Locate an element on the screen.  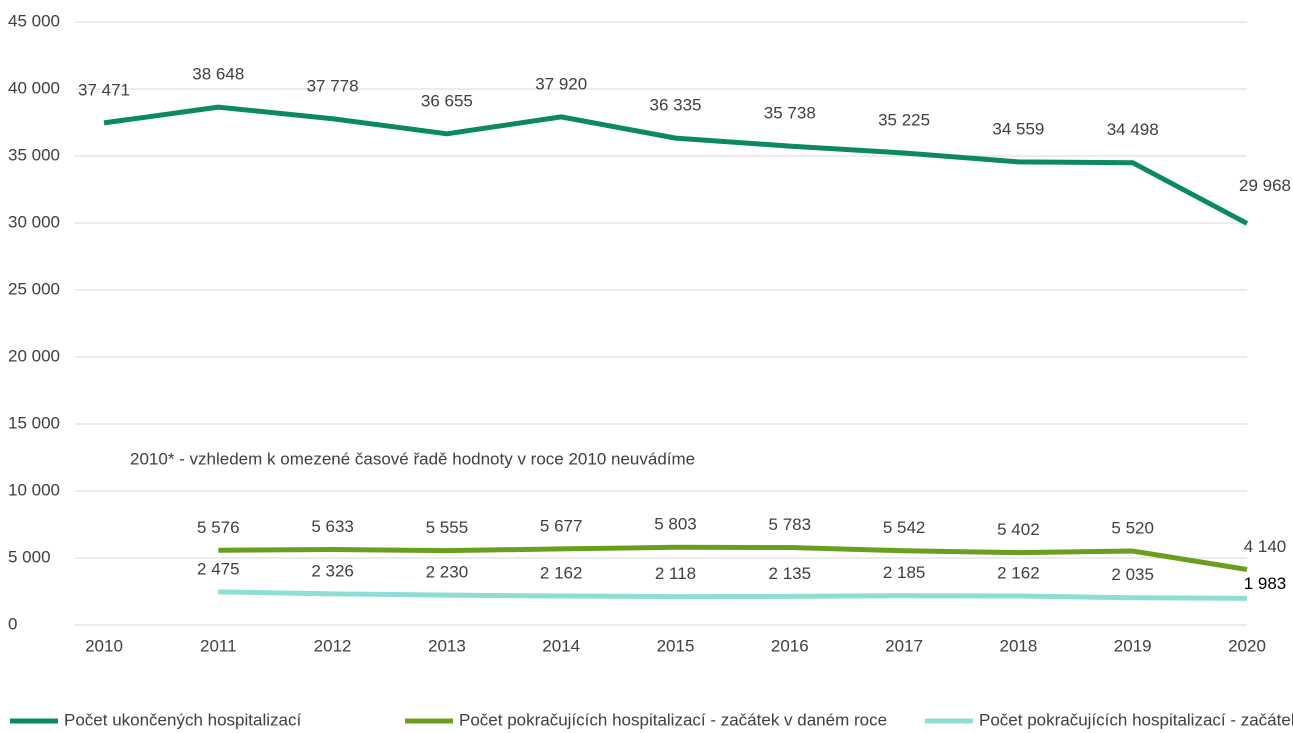
x-tick-label: 2019 is located at coordinates (1133, 645).